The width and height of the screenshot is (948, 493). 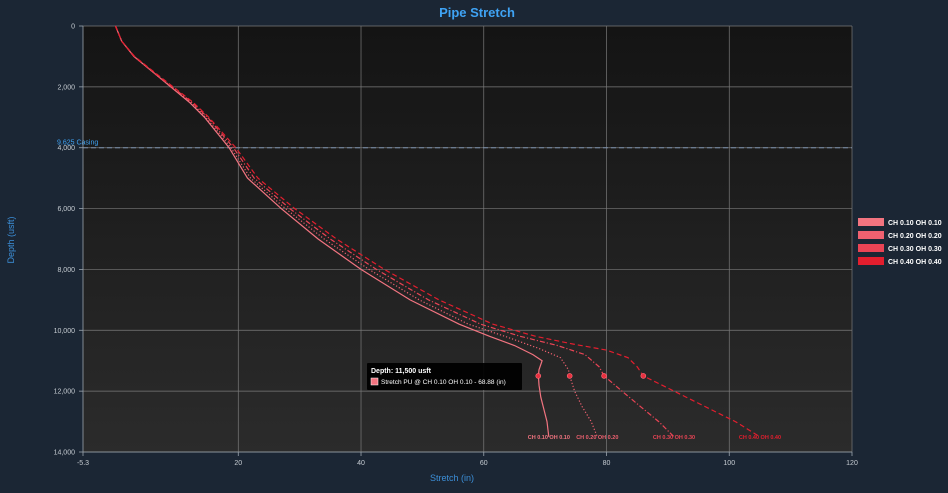 I want to click on y-tick-label: 8,000, so click(x=66, y=270).